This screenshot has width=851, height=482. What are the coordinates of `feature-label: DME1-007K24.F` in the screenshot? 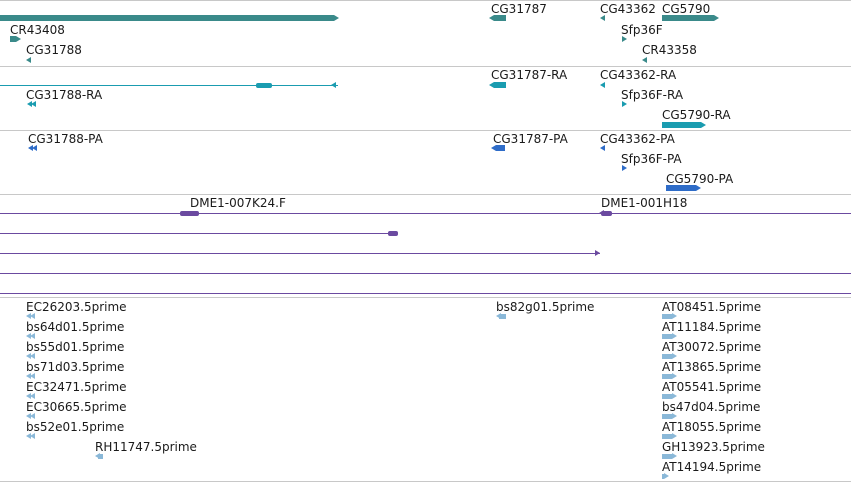 It's located at (238, 203).